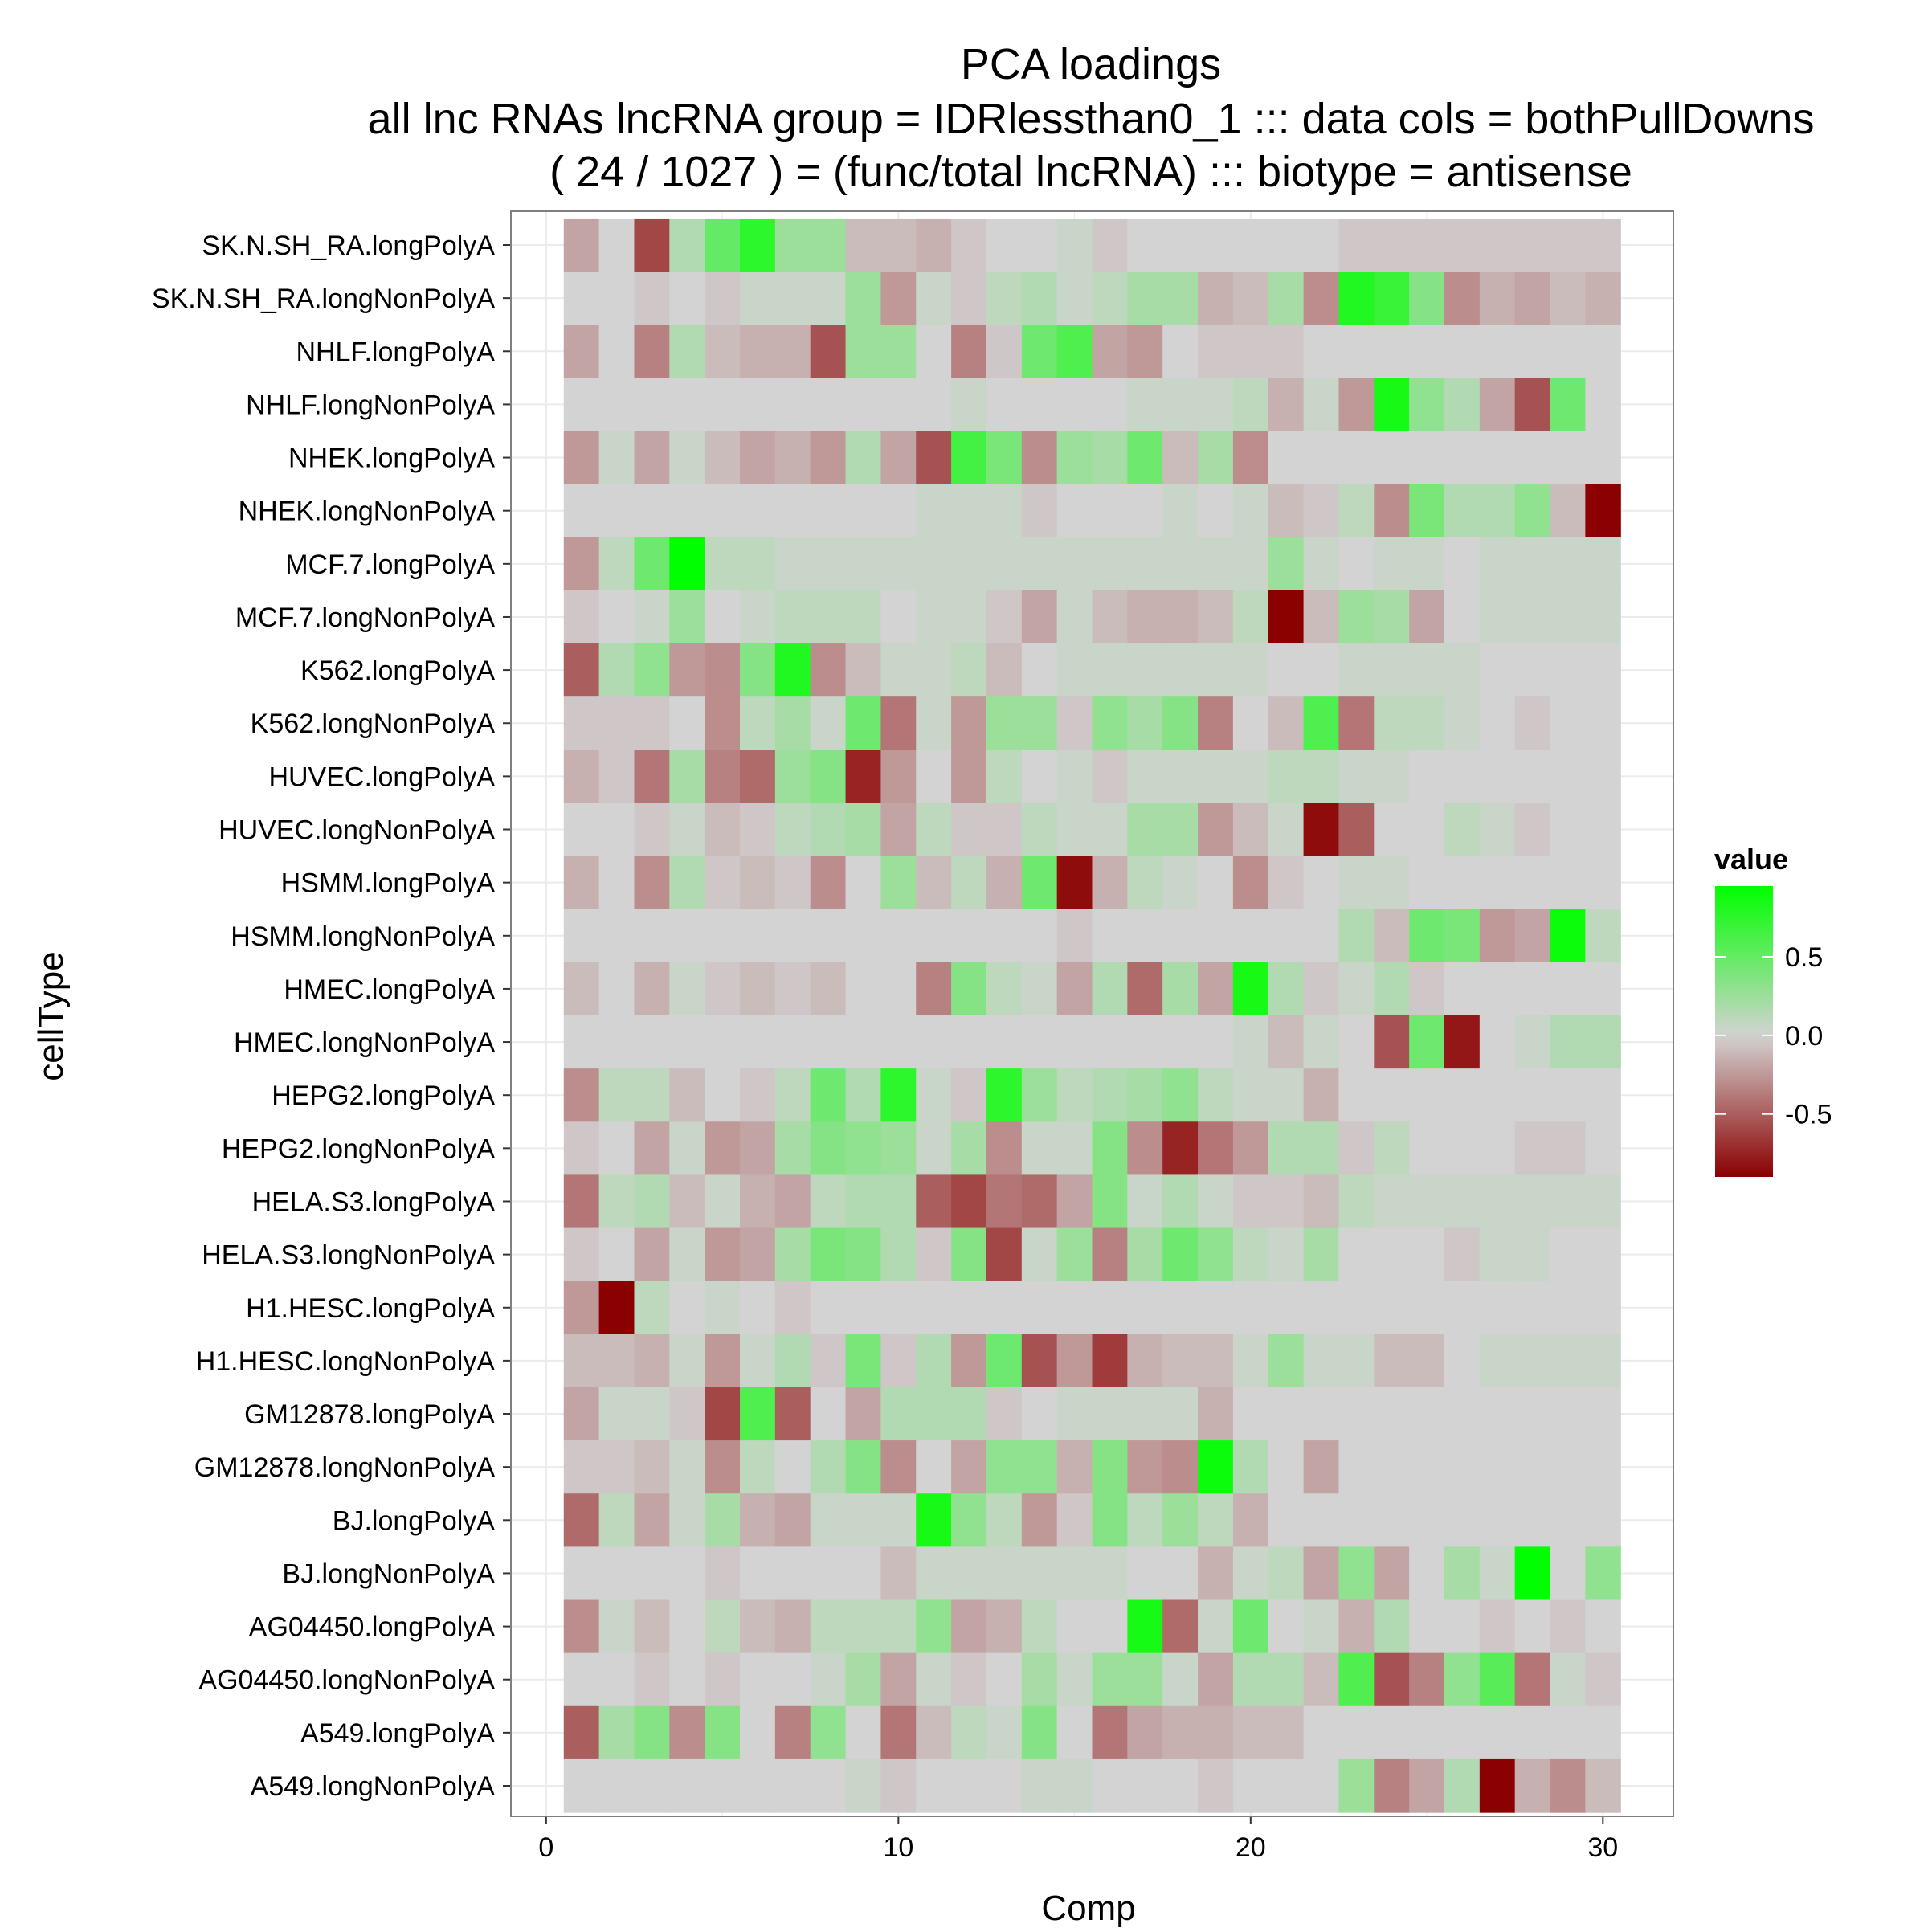 This screenshot has width=1928, height=1932. Describe the element at coordinates (345, 1467) in the screenshot. I see `y-tick-label: GM12878.longNonPolyA` at that location.